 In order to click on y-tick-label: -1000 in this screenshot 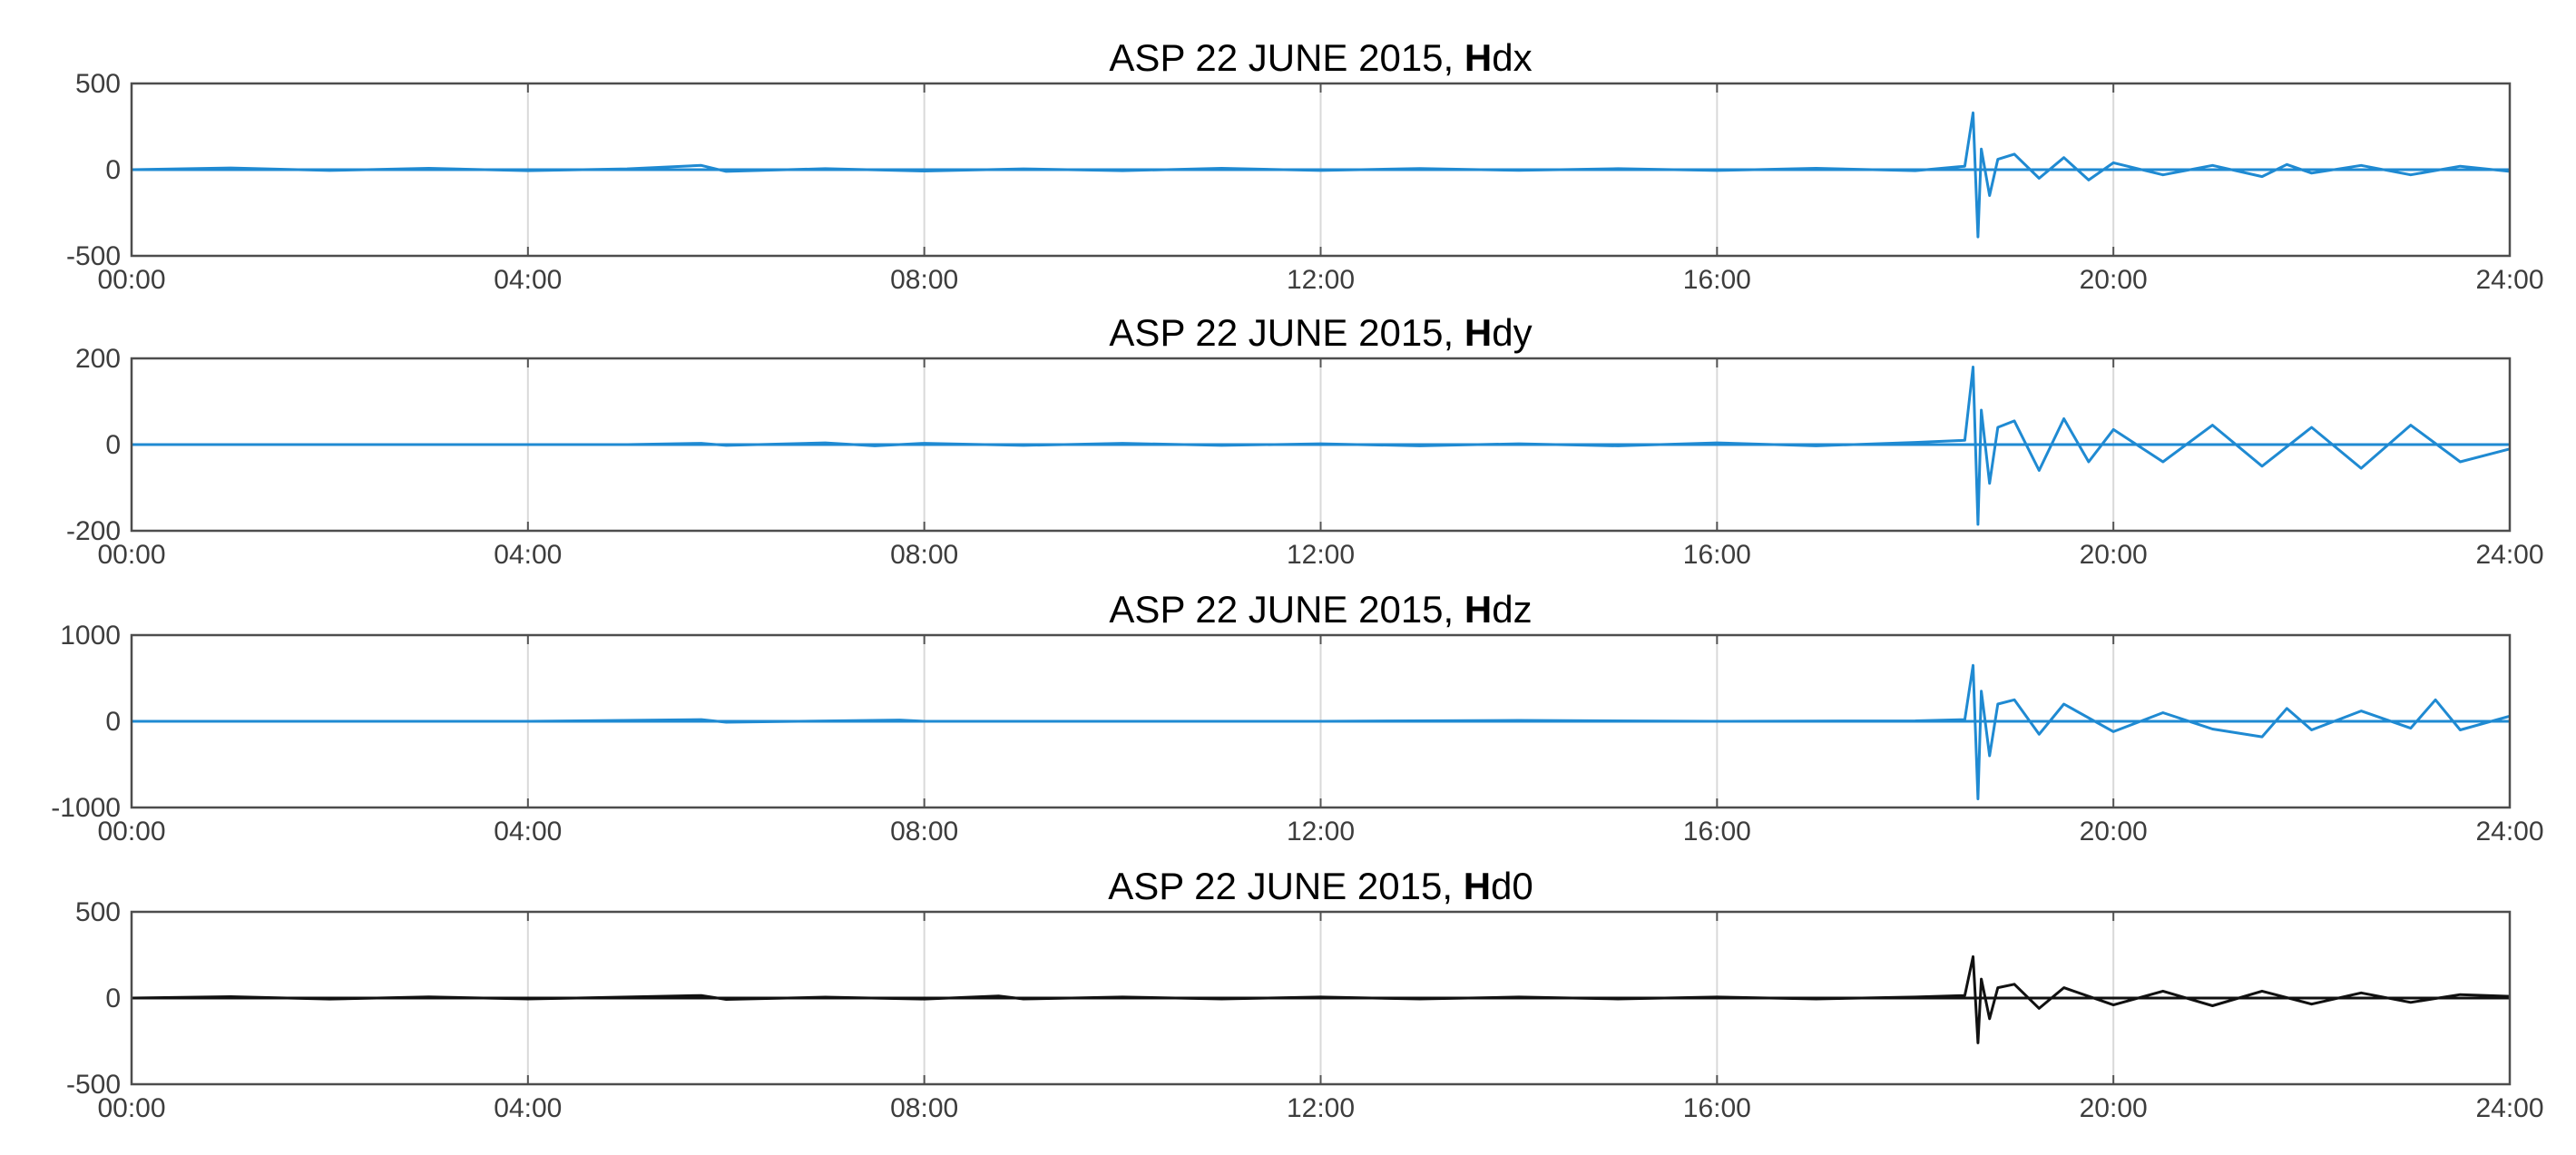, I will do `click(86, 808)`.